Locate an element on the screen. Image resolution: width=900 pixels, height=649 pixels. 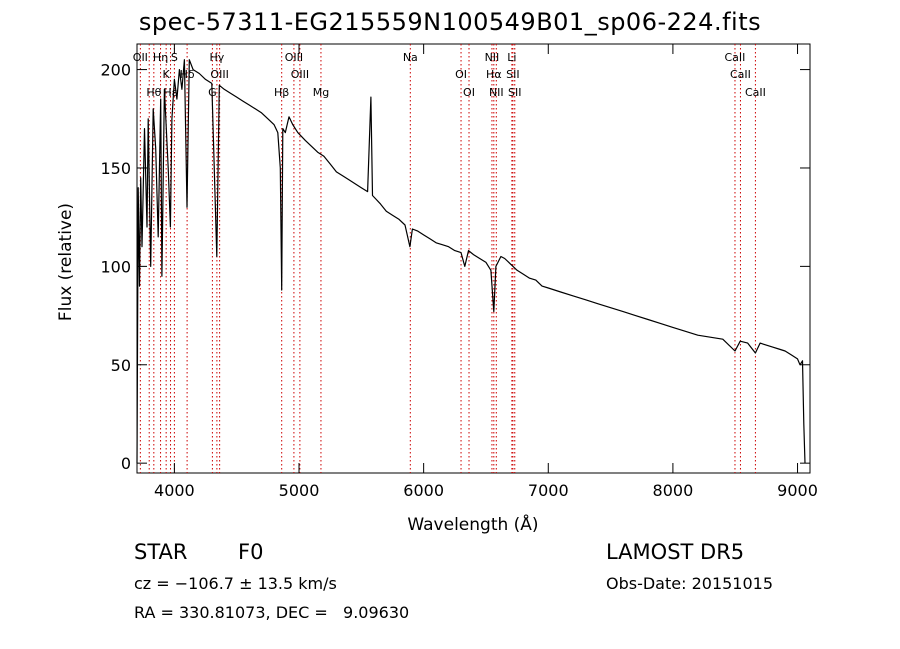
object-class: STAR is located at coordinates (161, 552).